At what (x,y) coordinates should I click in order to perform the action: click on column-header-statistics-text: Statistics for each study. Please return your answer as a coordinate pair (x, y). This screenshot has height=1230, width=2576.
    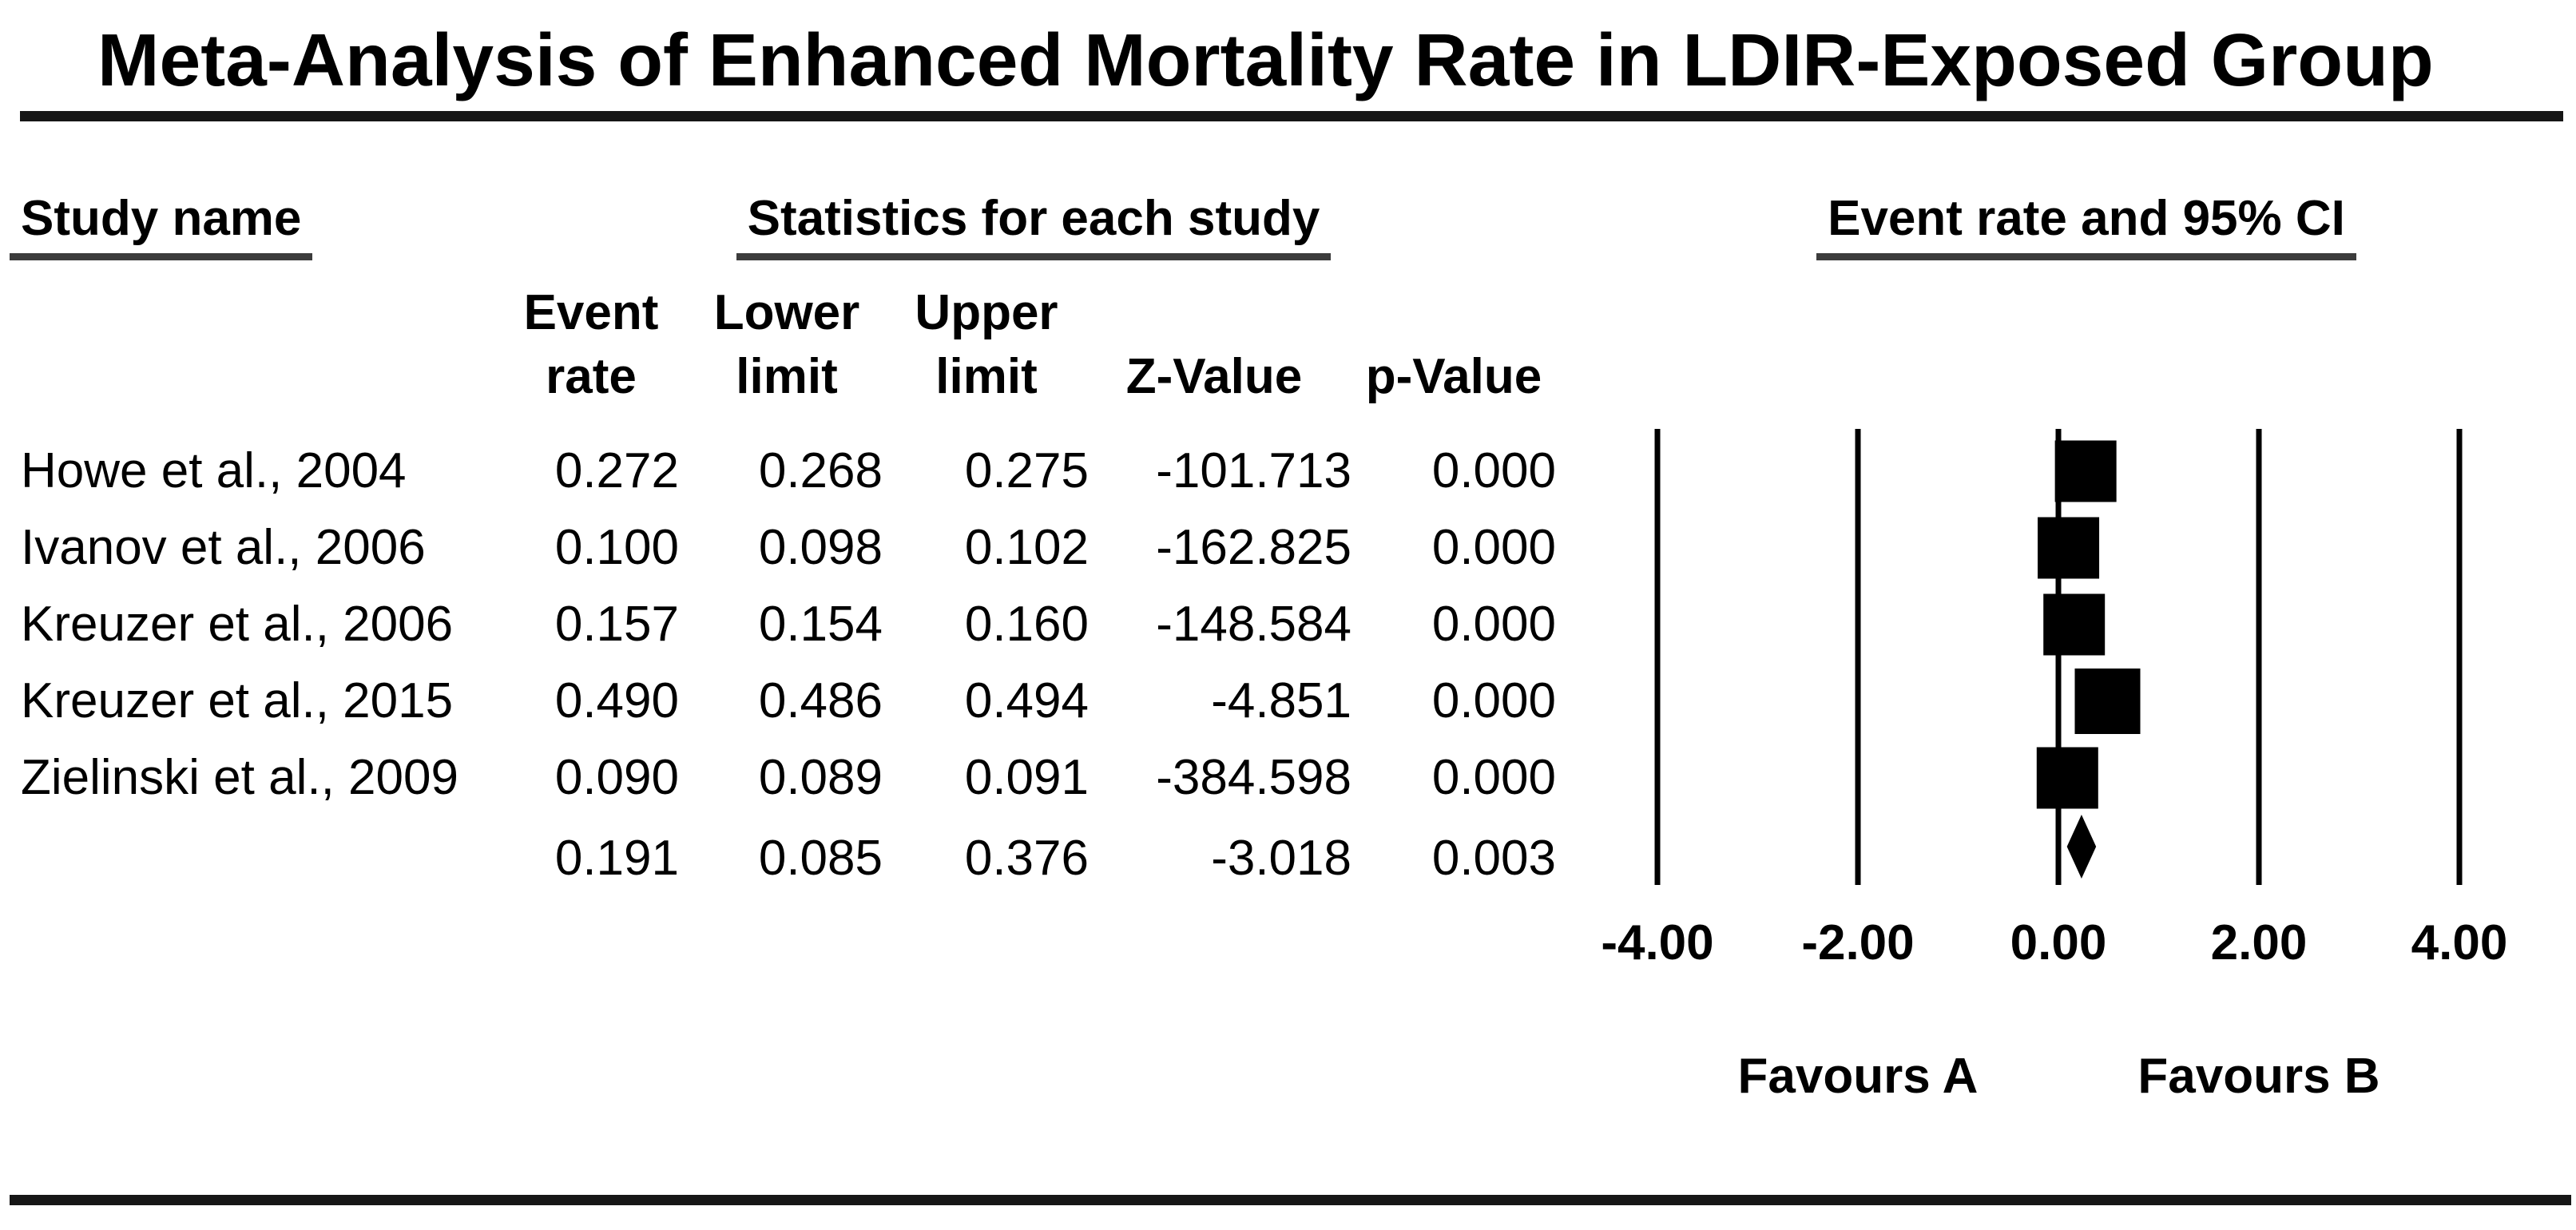
    Looking at the image, I should click on (1034, 225).